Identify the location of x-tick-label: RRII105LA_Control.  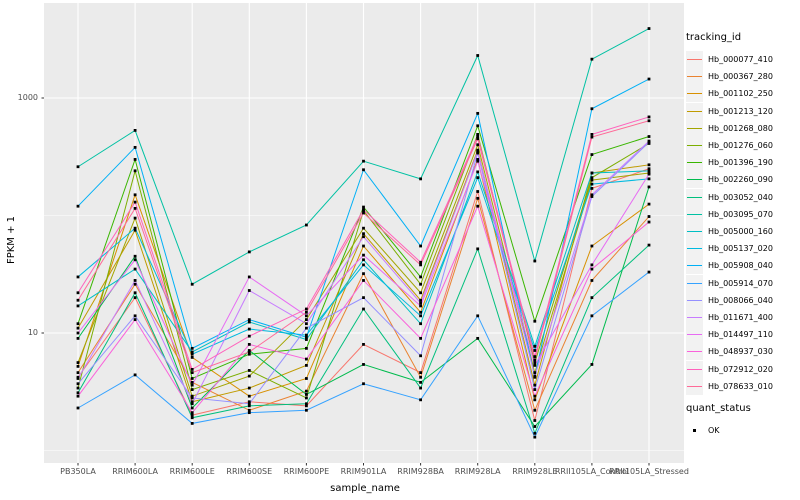
(591, 471).